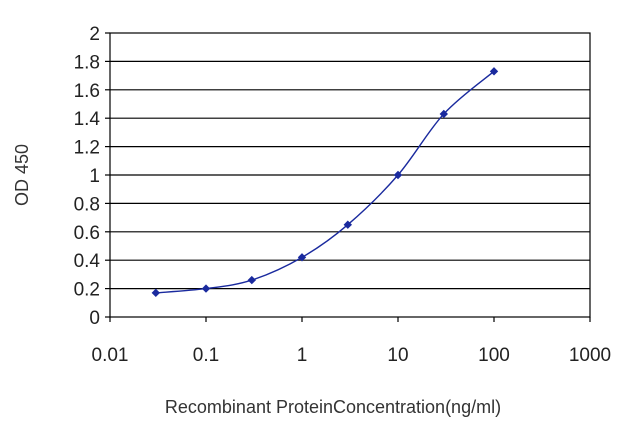  Describe the element at coordinates (351, 341) in the screenshot. I see `x-axis-ticks: 0.01 0.1 1 10 100 1000` at that location.